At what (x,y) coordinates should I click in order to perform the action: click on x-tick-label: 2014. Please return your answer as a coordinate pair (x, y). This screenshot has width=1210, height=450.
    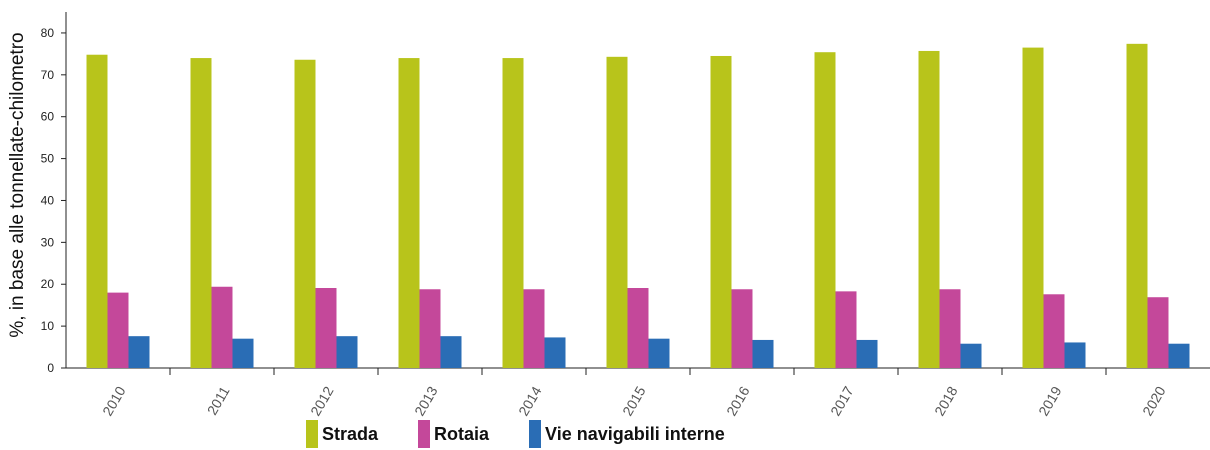
    Looking at the image, I should click on (530, 400).